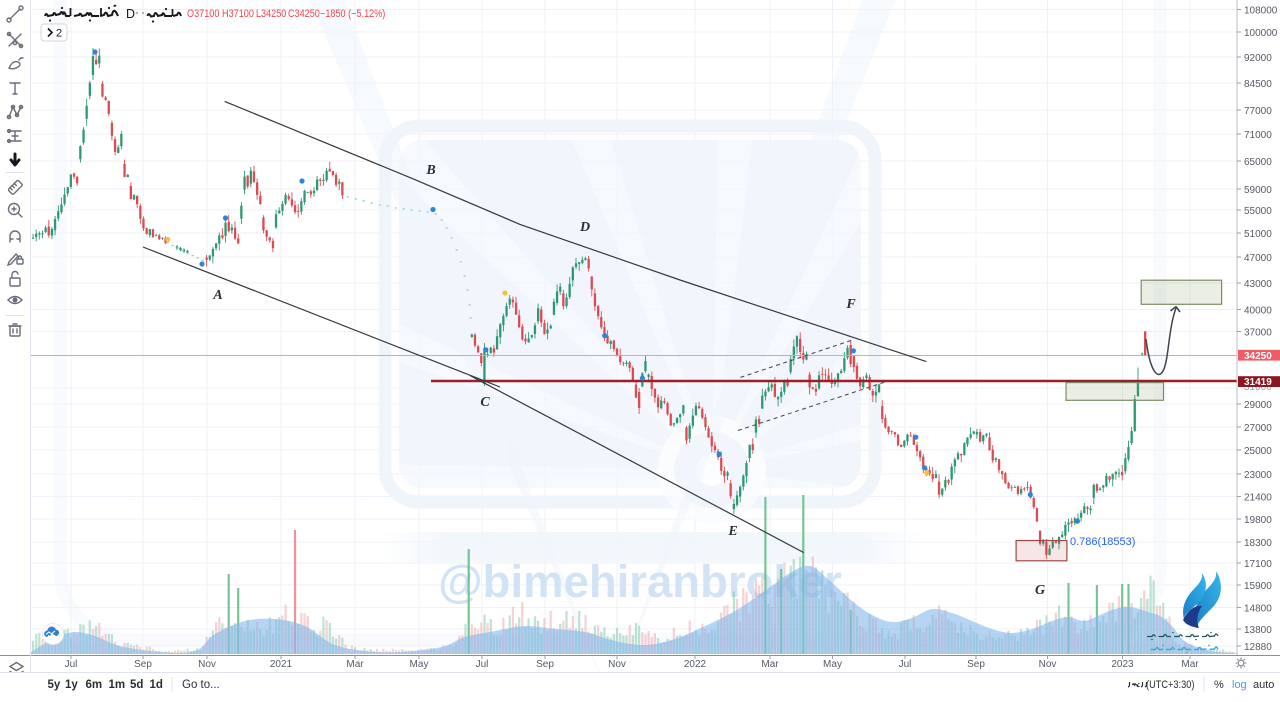 The image size is (1280, 702). Describe the element at coordinates (1258, 405) in the screenshot. I see `svg-text: 29000` at that location.